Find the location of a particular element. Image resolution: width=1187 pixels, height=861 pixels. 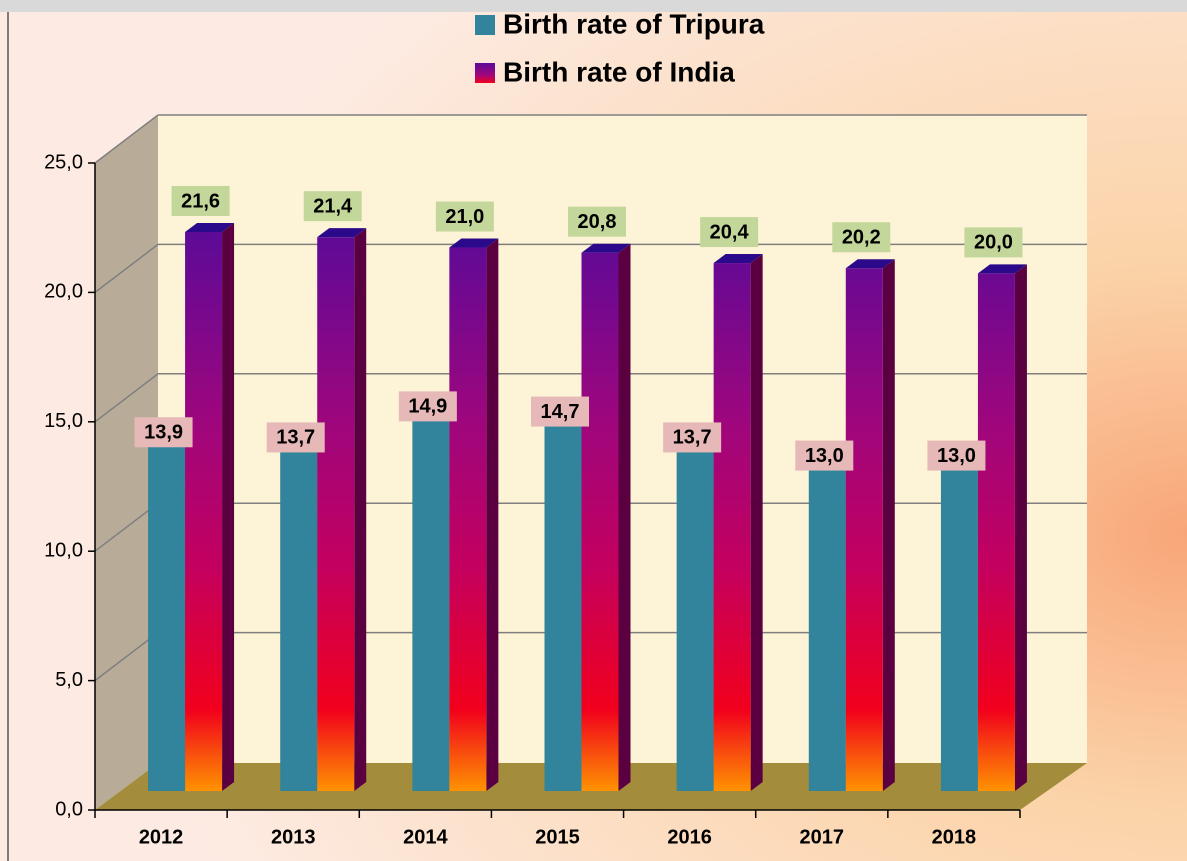

data-label: 14,7 is located at coordinates (560, 412).